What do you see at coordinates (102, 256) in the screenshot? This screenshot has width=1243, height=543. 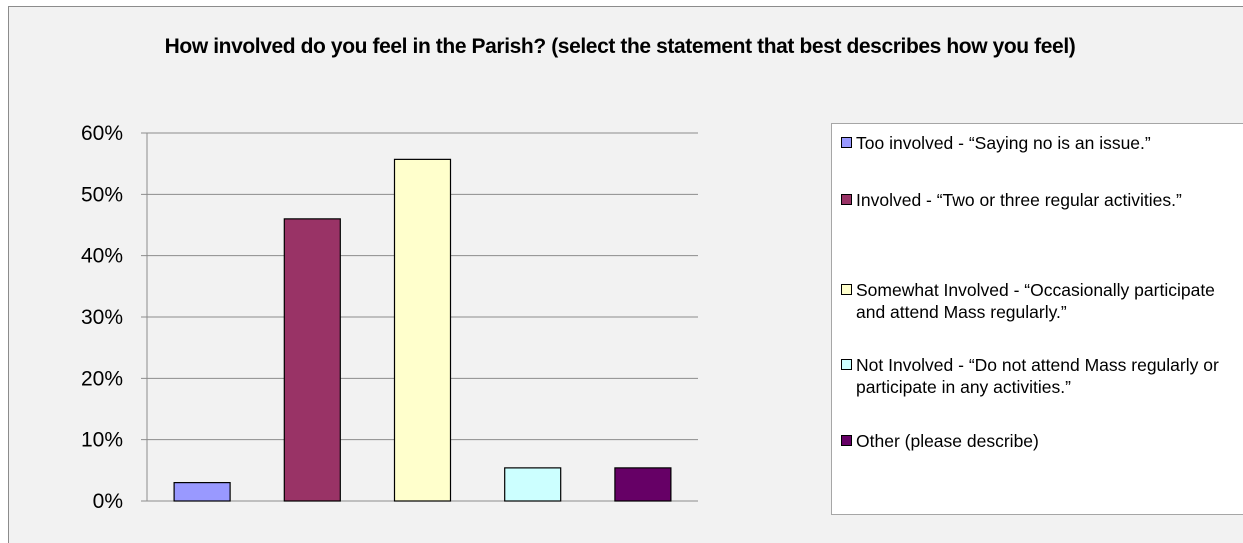 I see `y-tick-label: 40%` at bounding box center [102, 256].